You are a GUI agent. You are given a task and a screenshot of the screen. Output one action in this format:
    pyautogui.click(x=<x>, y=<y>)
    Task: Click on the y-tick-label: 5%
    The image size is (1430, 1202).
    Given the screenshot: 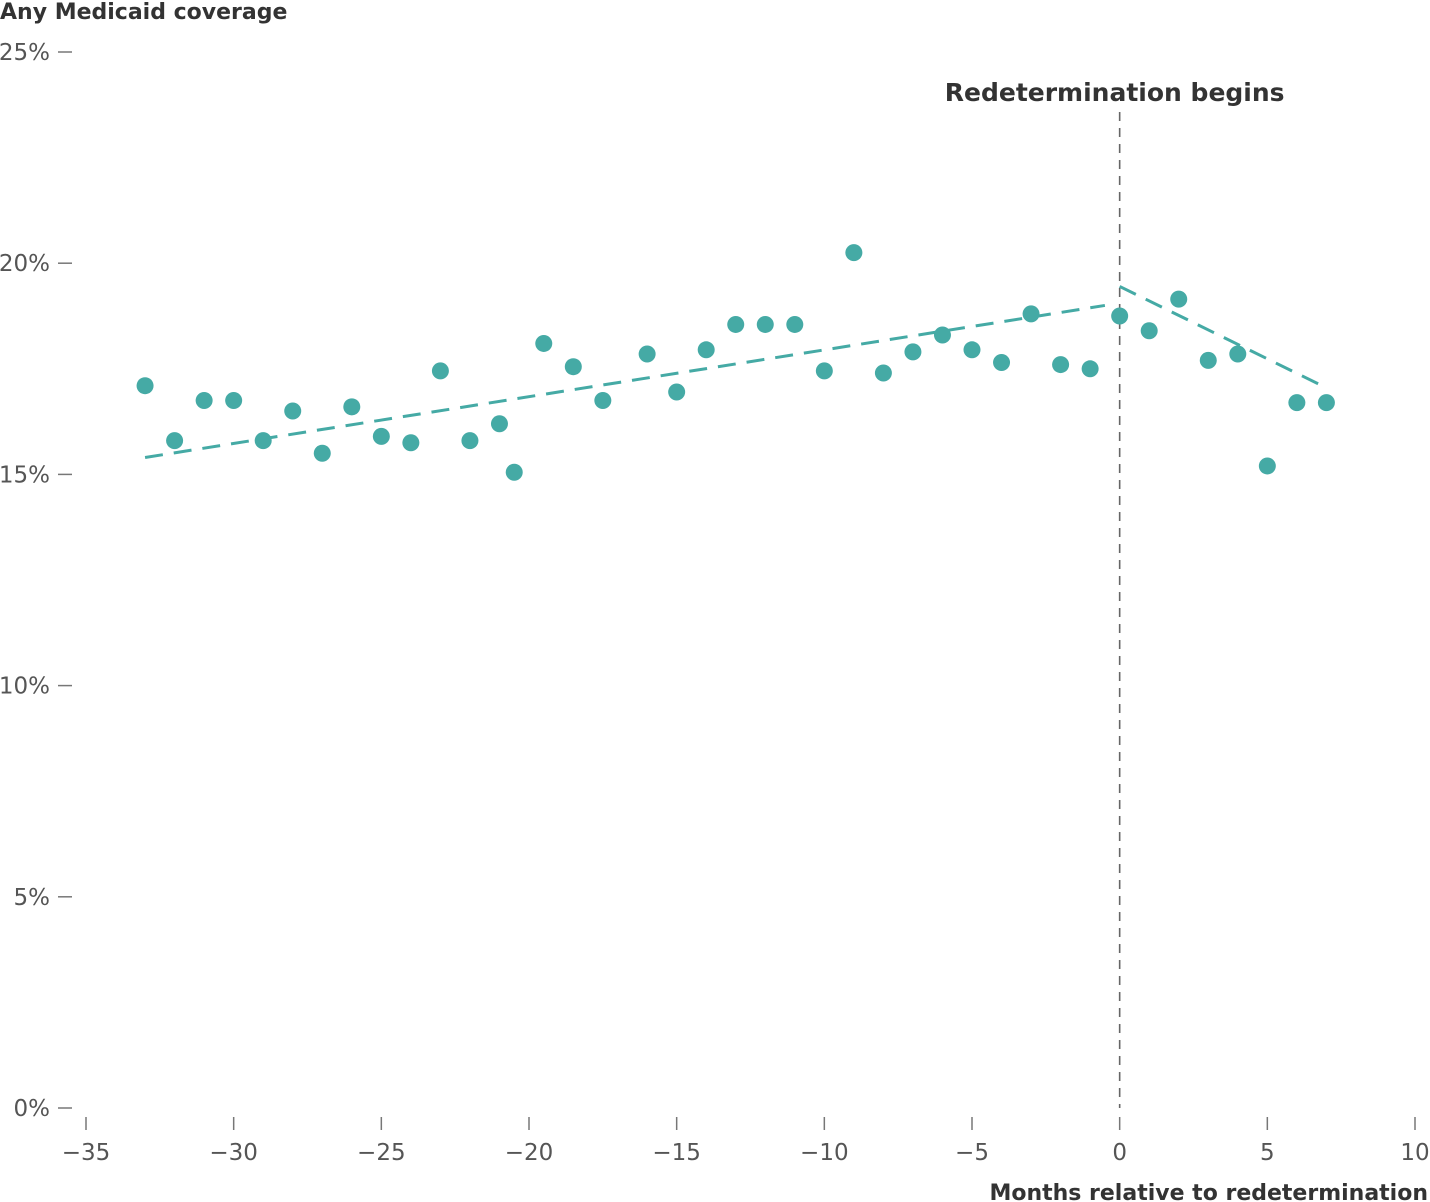 What is the action you would take?
    pyautogui.click(x=32, y=898)
    